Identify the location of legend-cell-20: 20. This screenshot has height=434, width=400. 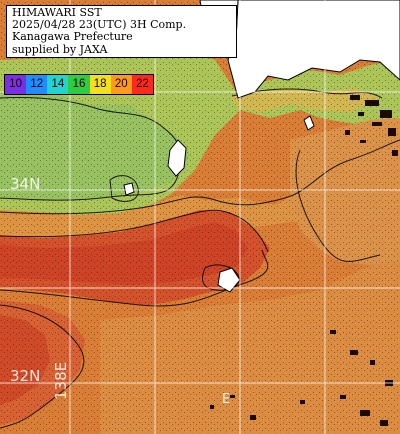
(121, 84).